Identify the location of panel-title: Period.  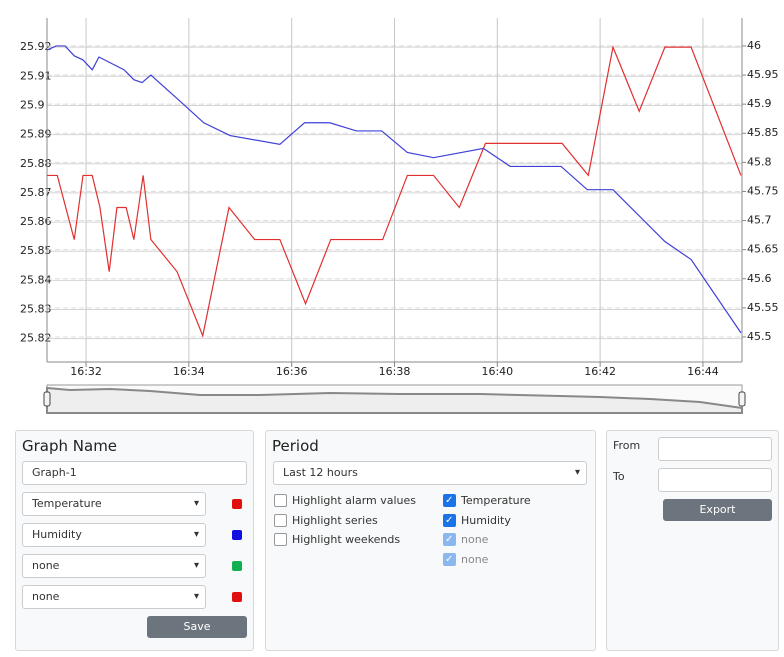
(295, 446).